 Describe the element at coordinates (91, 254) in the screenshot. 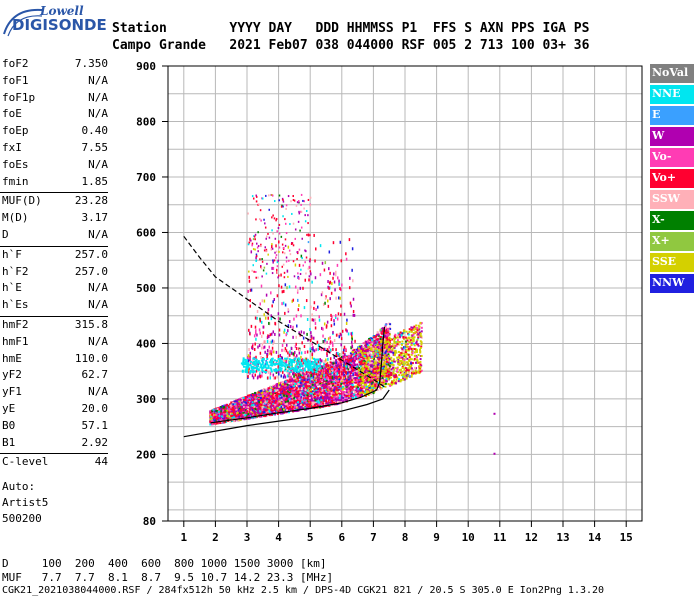

I see `parameter-value: 257.0` at that location.